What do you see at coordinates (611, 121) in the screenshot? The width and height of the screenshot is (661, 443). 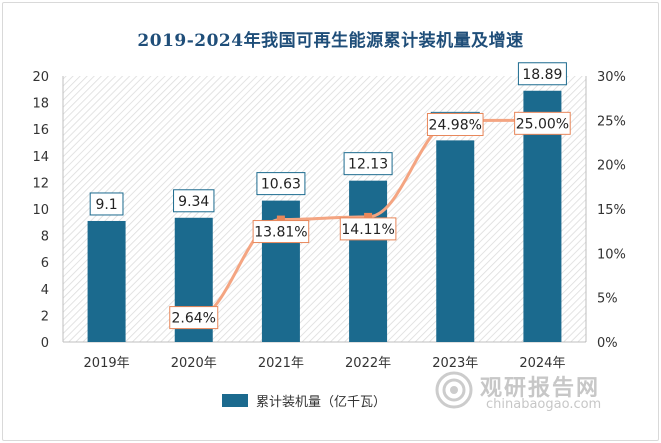 I see `y2-tick-label: 25%` at bounding box center [611, 121].